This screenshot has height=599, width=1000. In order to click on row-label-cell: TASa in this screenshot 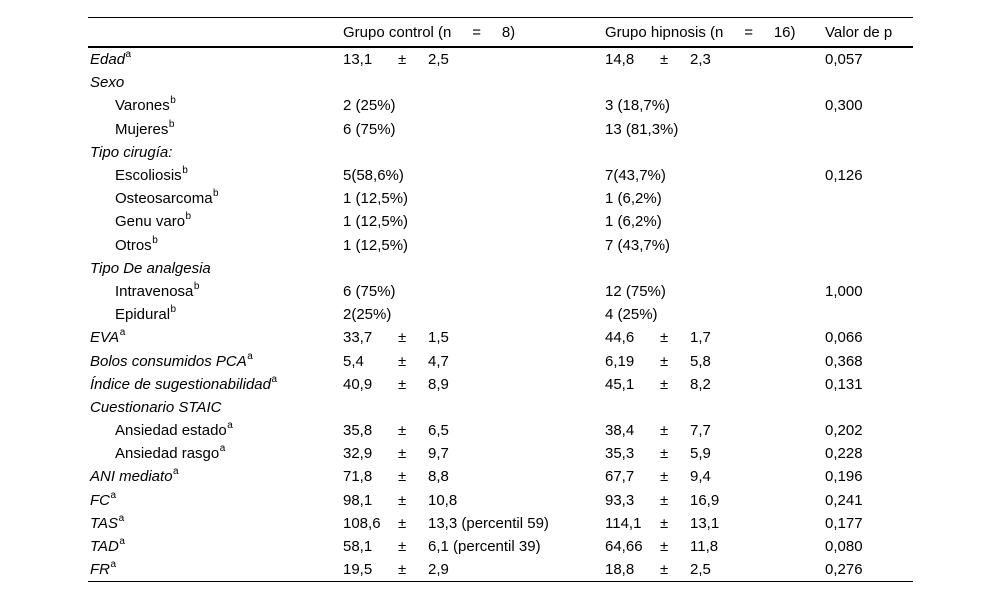, I will do `click(215, 523)`.